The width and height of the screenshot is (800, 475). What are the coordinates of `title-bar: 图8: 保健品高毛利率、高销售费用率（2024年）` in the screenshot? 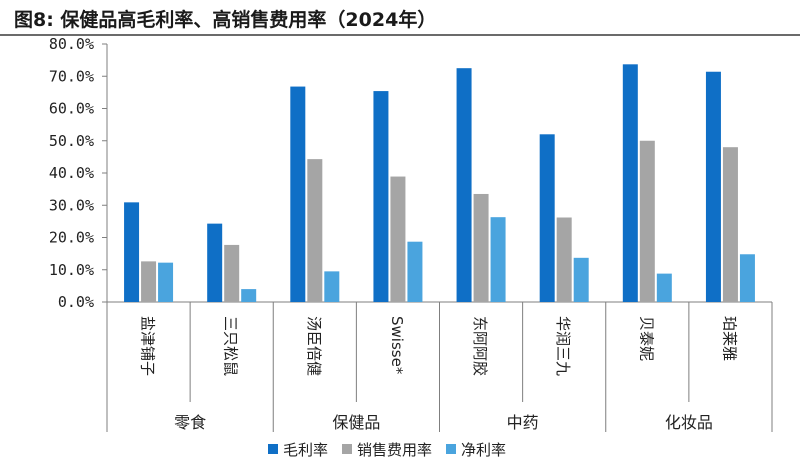 It's located at (400, 18).